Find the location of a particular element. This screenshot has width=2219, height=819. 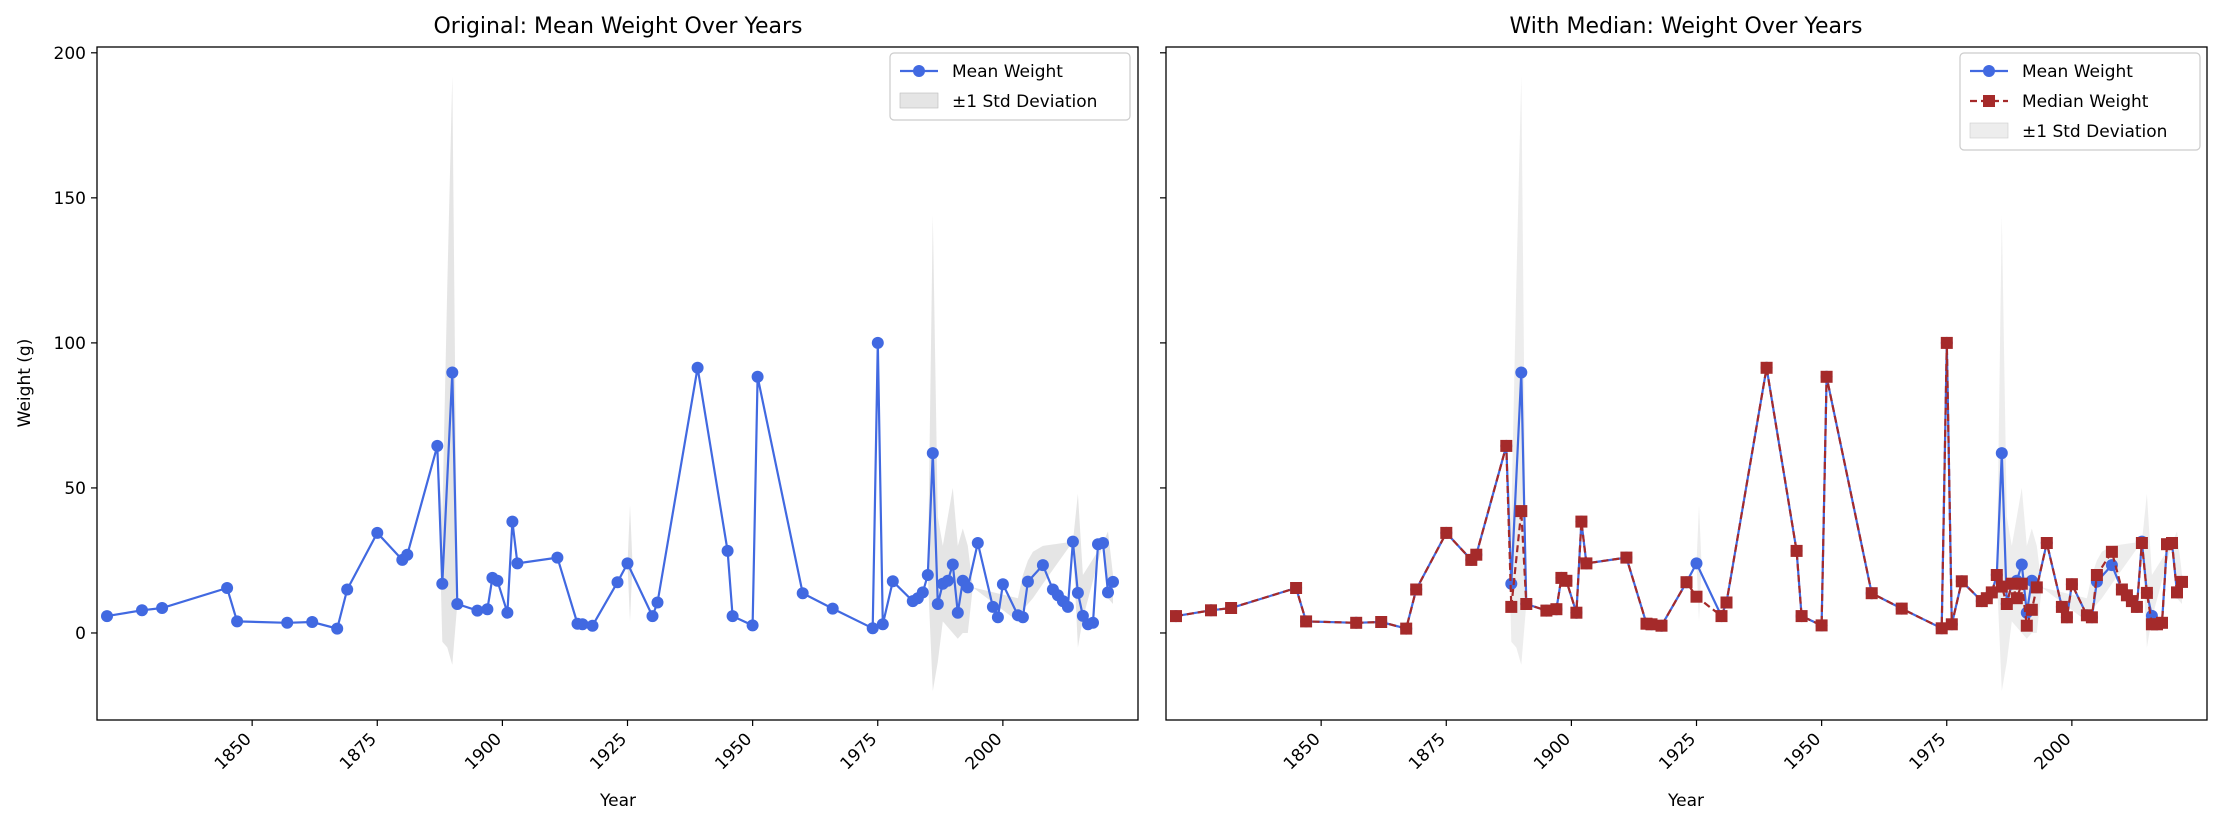

chart-title: With Median: Weight Over Years is located at coordinates (1686, 26).